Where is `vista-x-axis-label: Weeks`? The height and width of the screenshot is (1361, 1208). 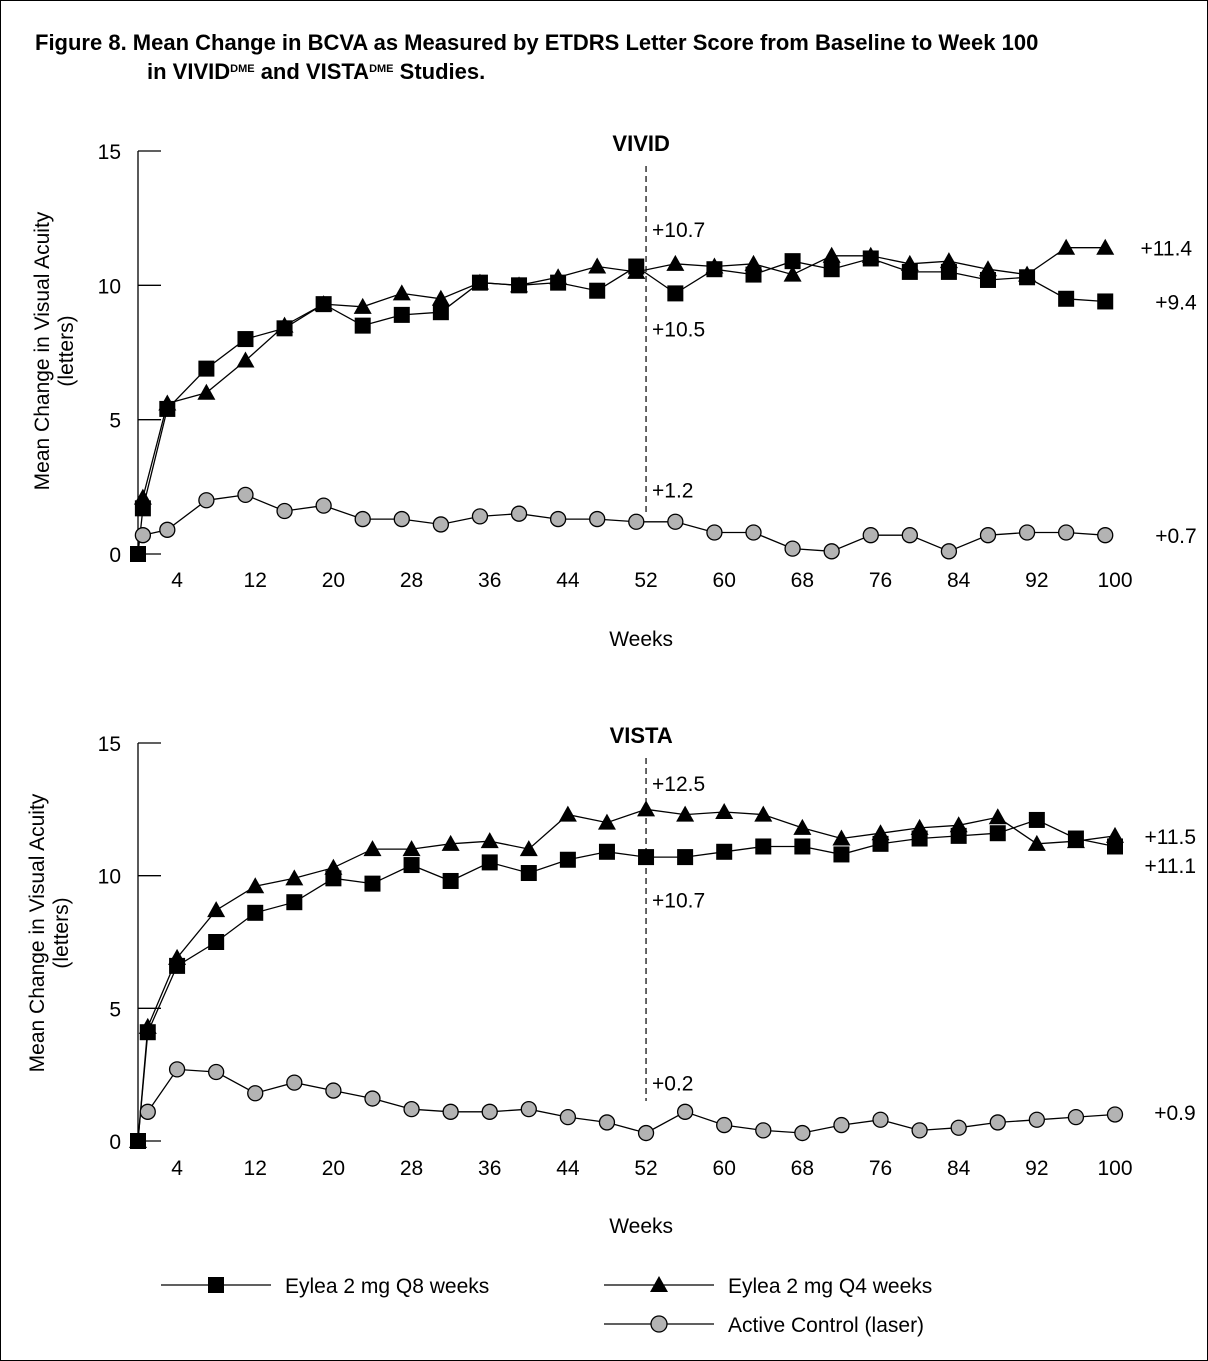
vista-x-axis-label: Weeks is located at coordinates (641, 1226).